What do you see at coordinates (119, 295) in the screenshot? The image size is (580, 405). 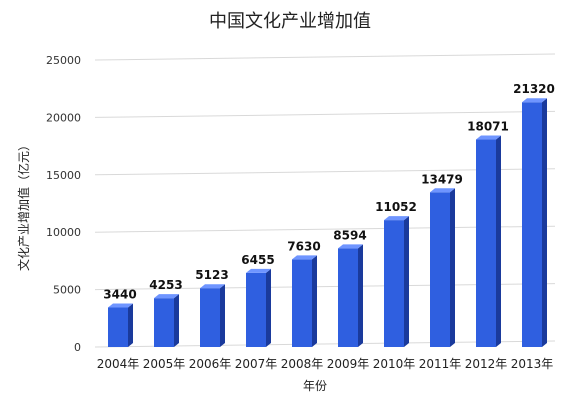 I see `data-label: 3440` at bounding box center [119, 295].